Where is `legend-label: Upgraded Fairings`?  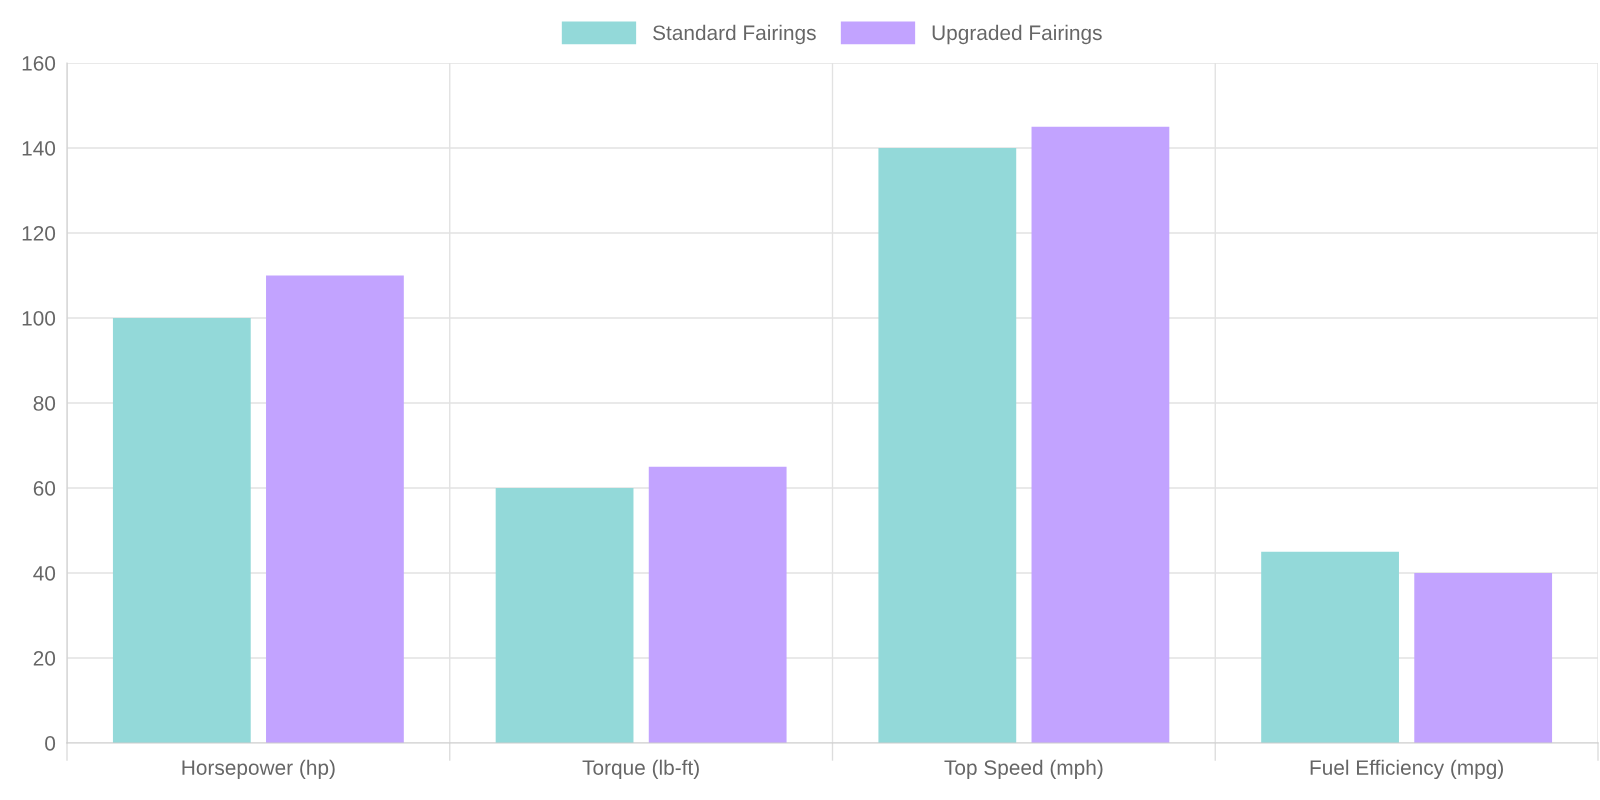 legend-label: Upgraded Fairings is located at coordinates (1017, 34).